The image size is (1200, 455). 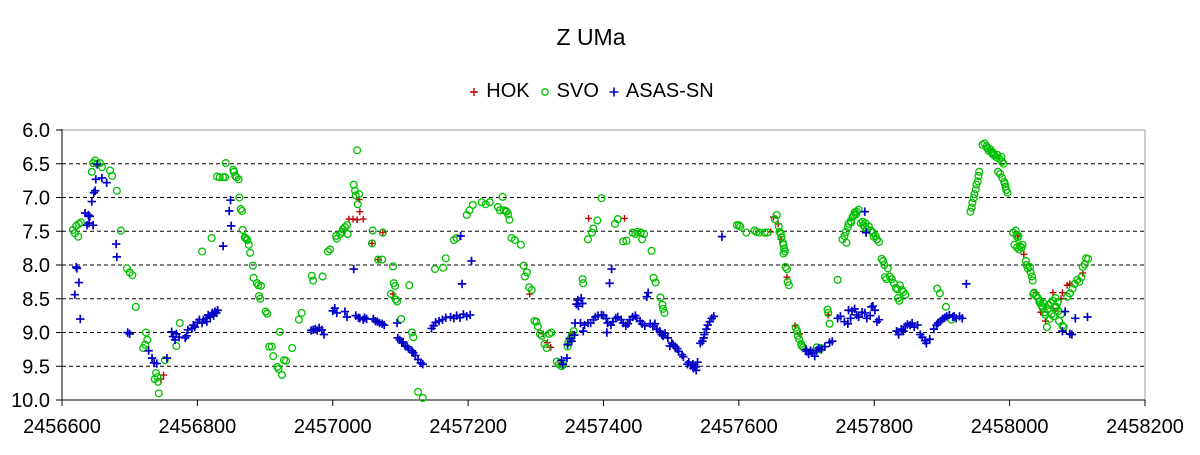 What do you see at coordinates (569, 91) in the screenshot?
I see `legend-item-svo: SVO` at bounding box center [569, 91].